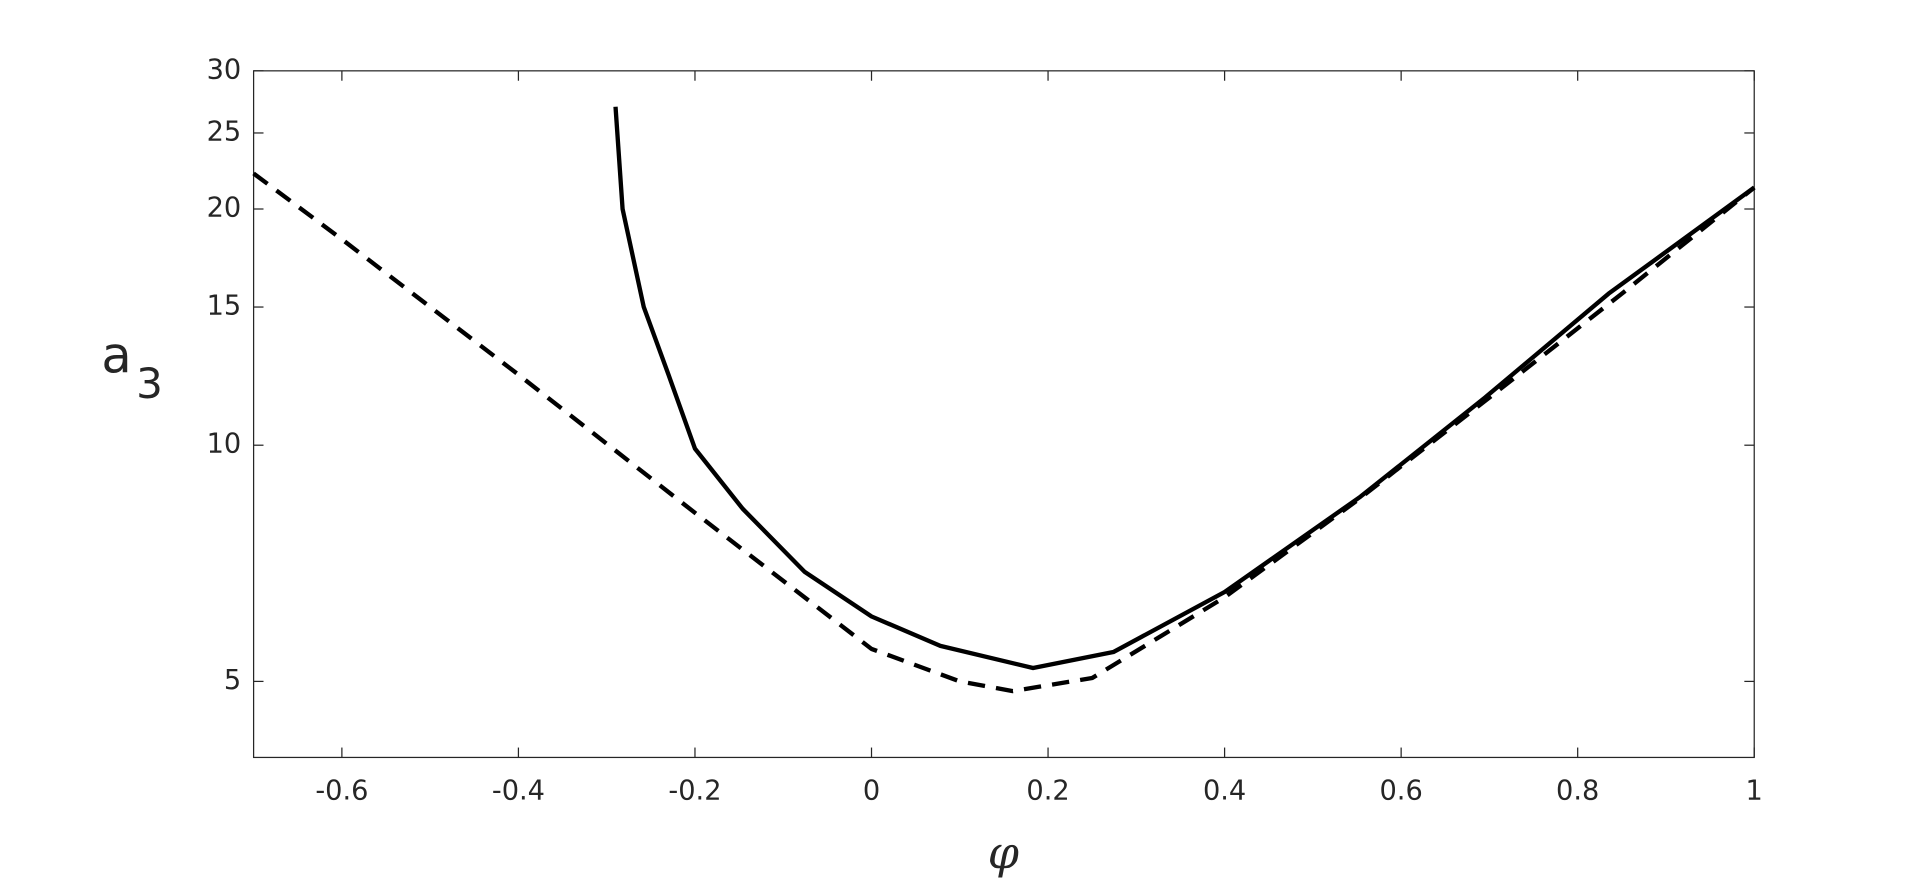 The image size is (1920, 879). What do you see at coordinates (224, 444) in the screenshot?
I see `y-tick-label: 10` at bounding box center [224, 444].